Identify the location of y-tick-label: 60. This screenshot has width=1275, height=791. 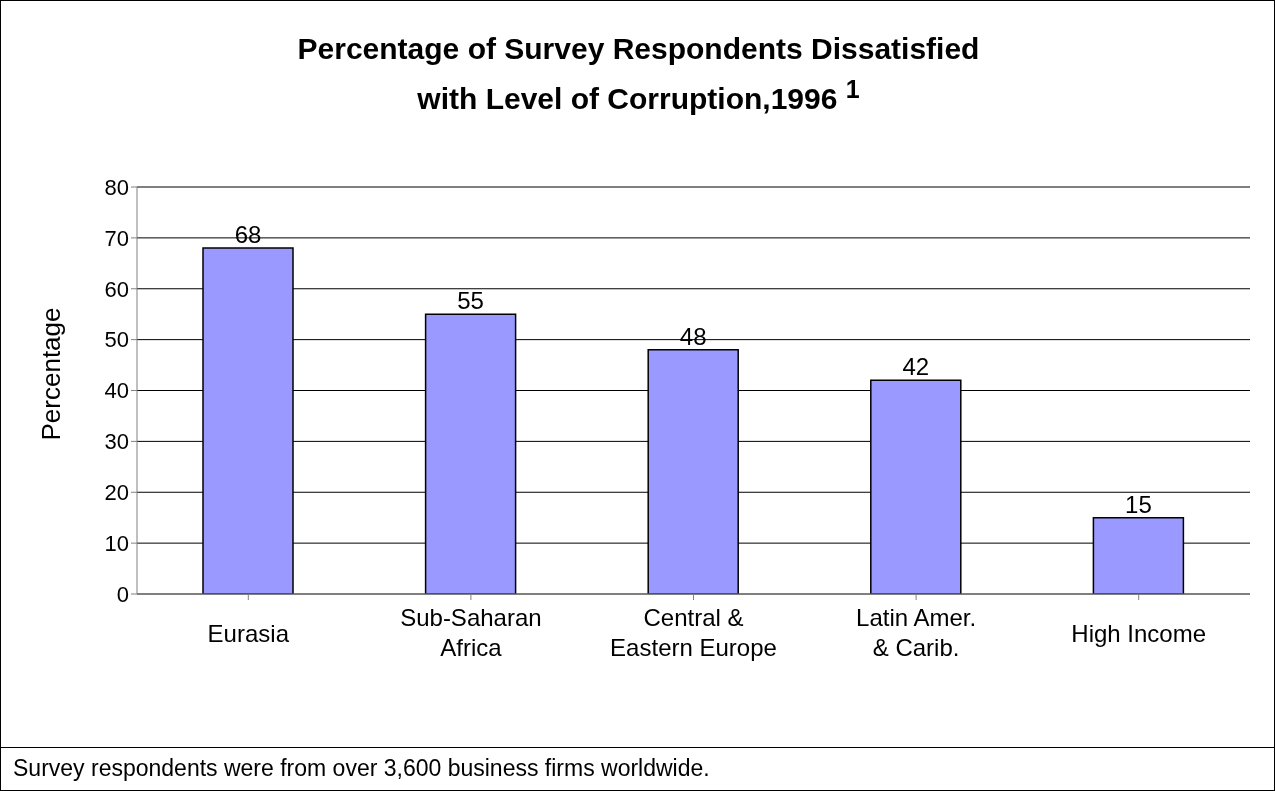
(116, 289).